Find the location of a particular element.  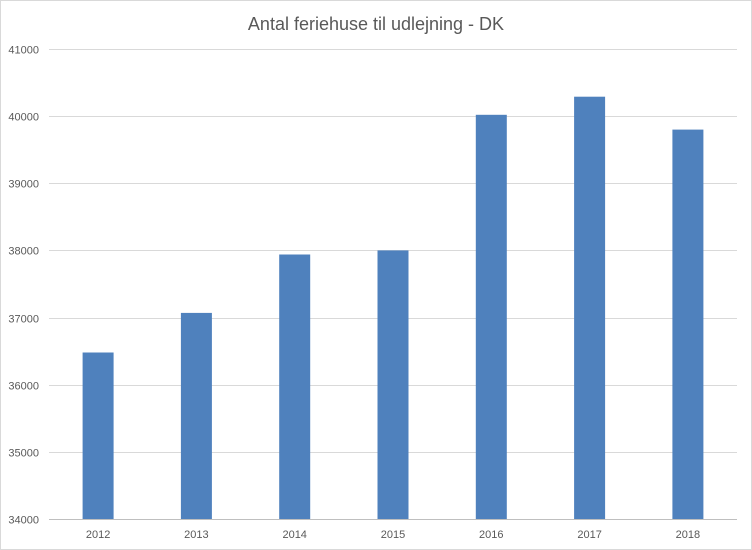

x-tick-label: 2016 is located at coordinates (491, 535).